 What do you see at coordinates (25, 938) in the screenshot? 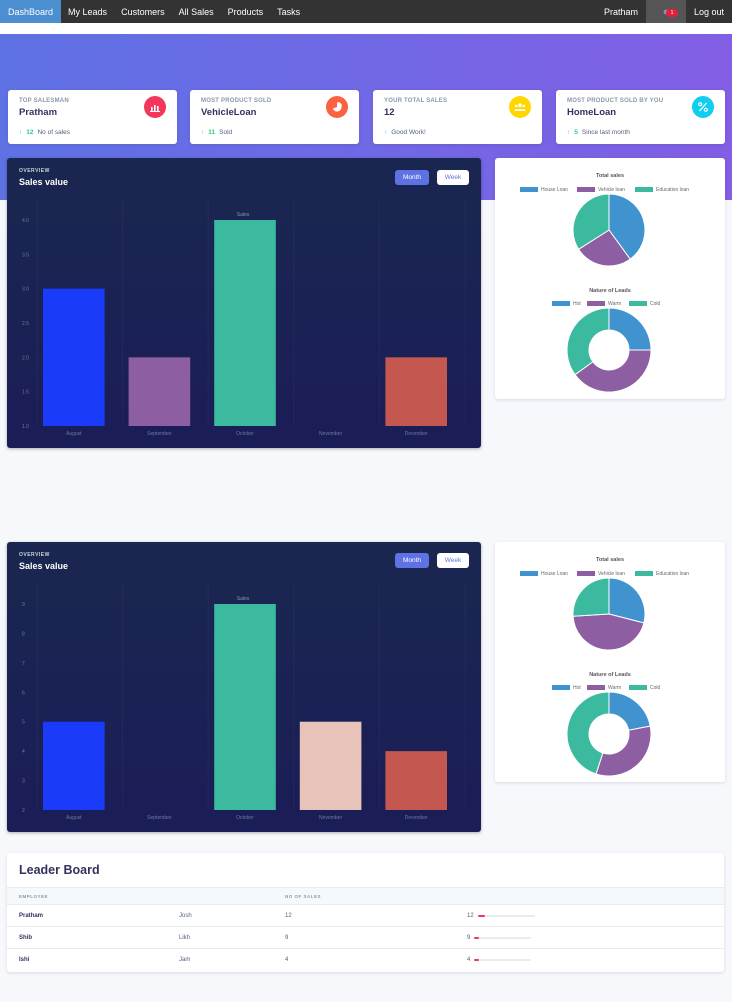
I see `employee-name: Shib` at bounding box center [25, 938].